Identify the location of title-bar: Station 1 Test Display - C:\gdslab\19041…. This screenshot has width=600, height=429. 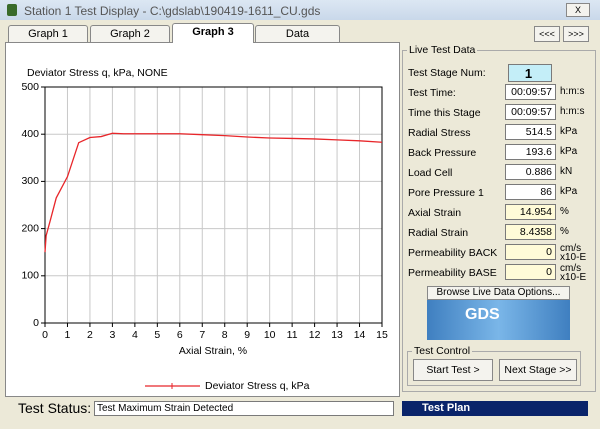
(300, 10).